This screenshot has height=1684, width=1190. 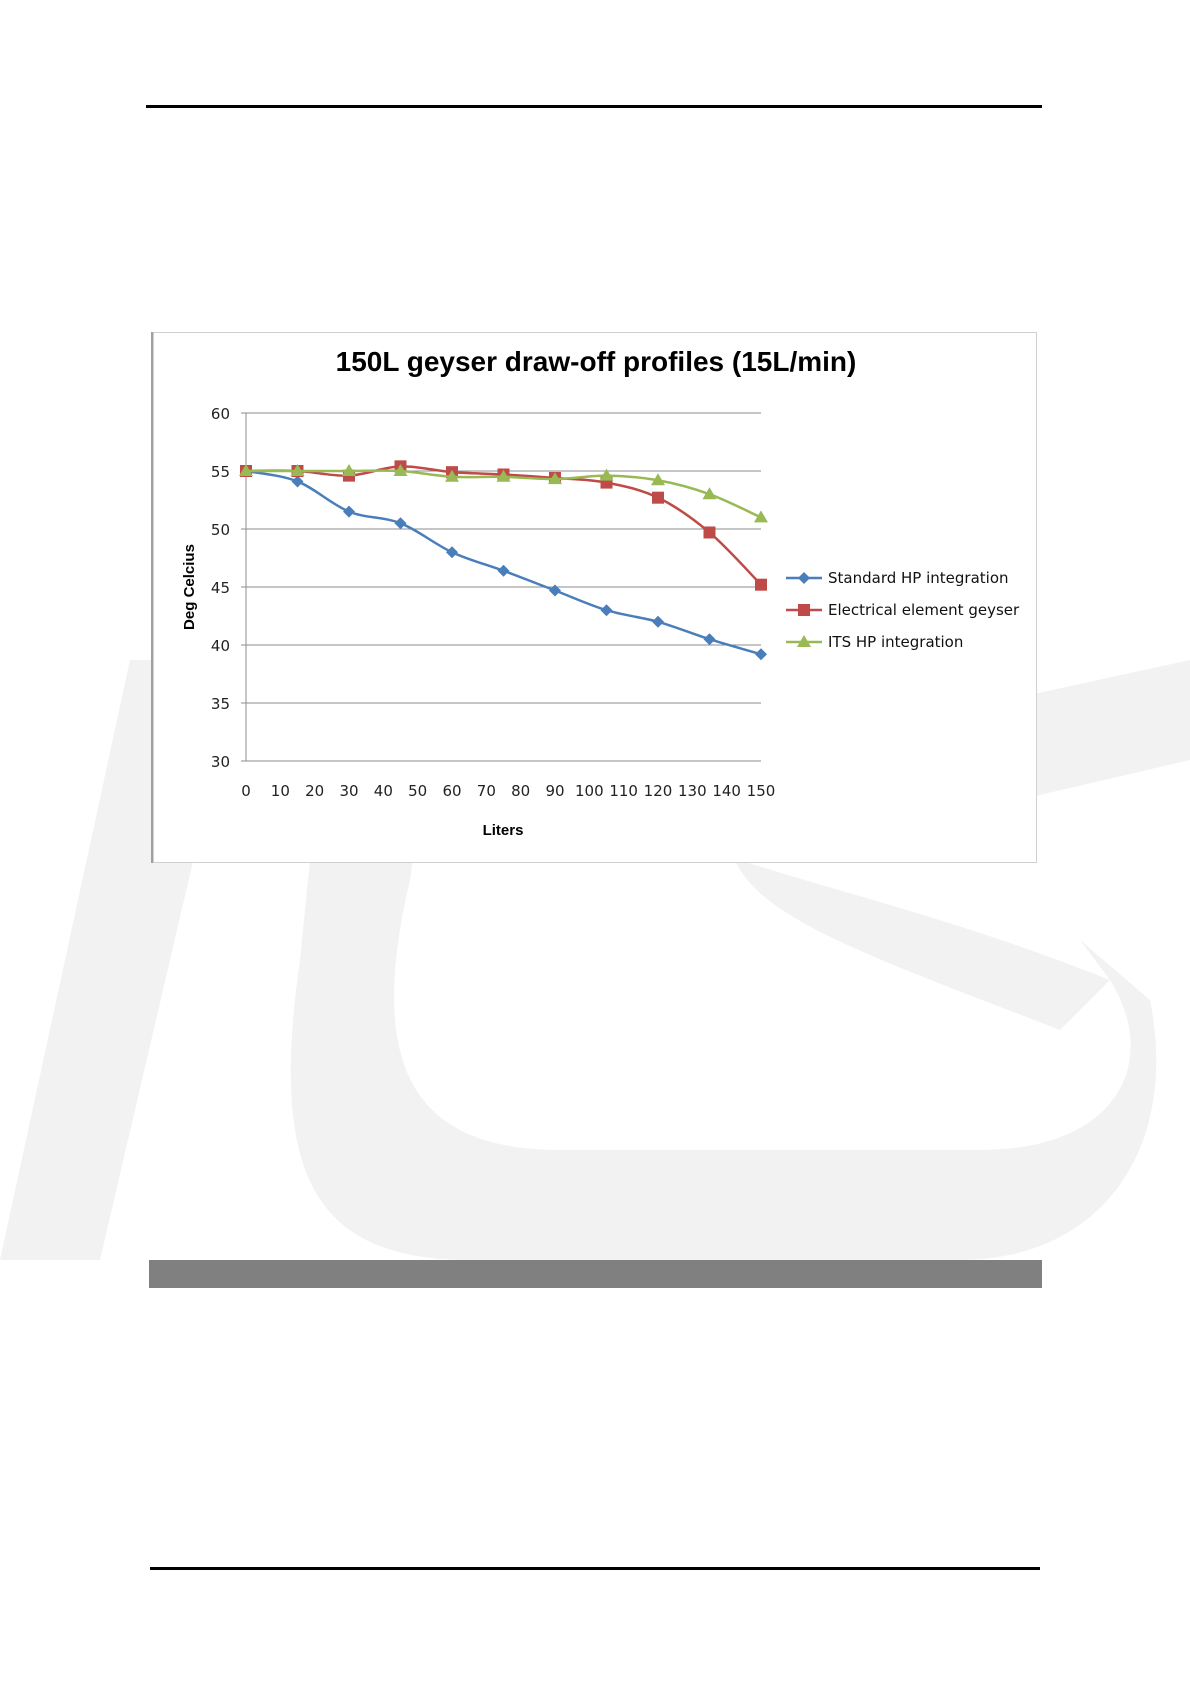 I want to click on y-tick-labels: 30 35 40 45 50 55 60, so click(x=220, y=588).